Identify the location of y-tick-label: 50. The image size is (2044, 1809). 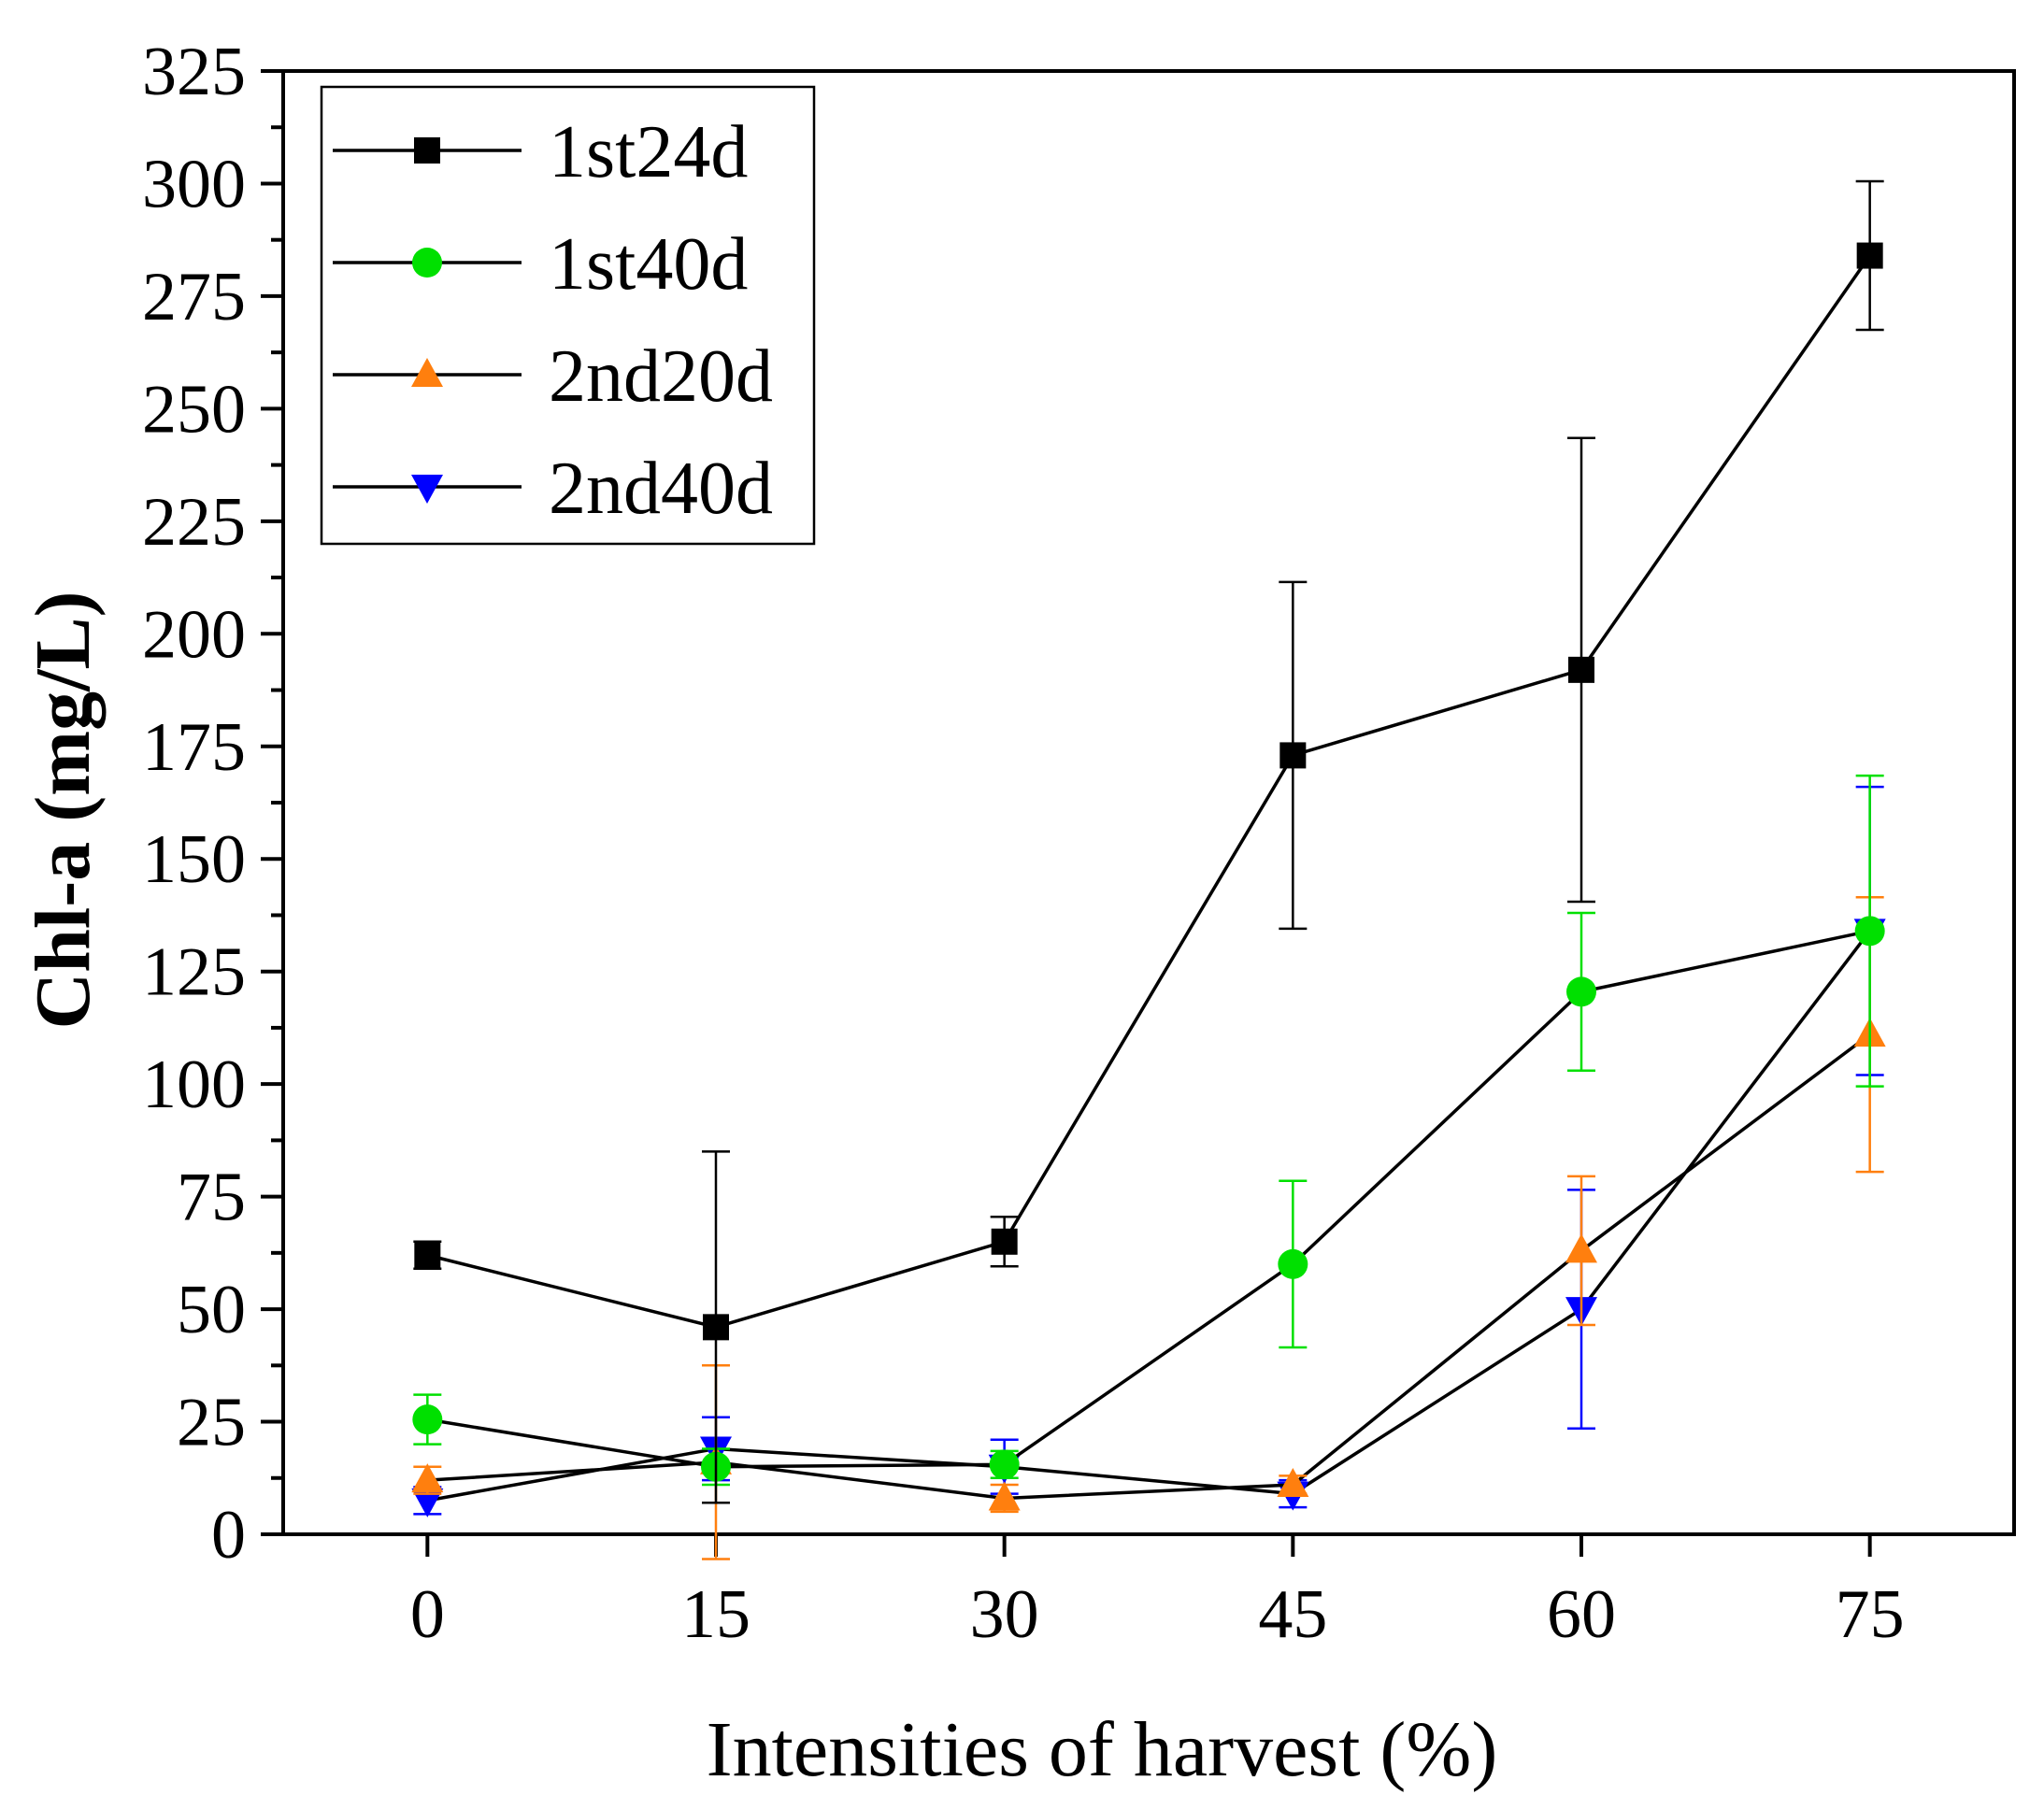
(211, 1310).